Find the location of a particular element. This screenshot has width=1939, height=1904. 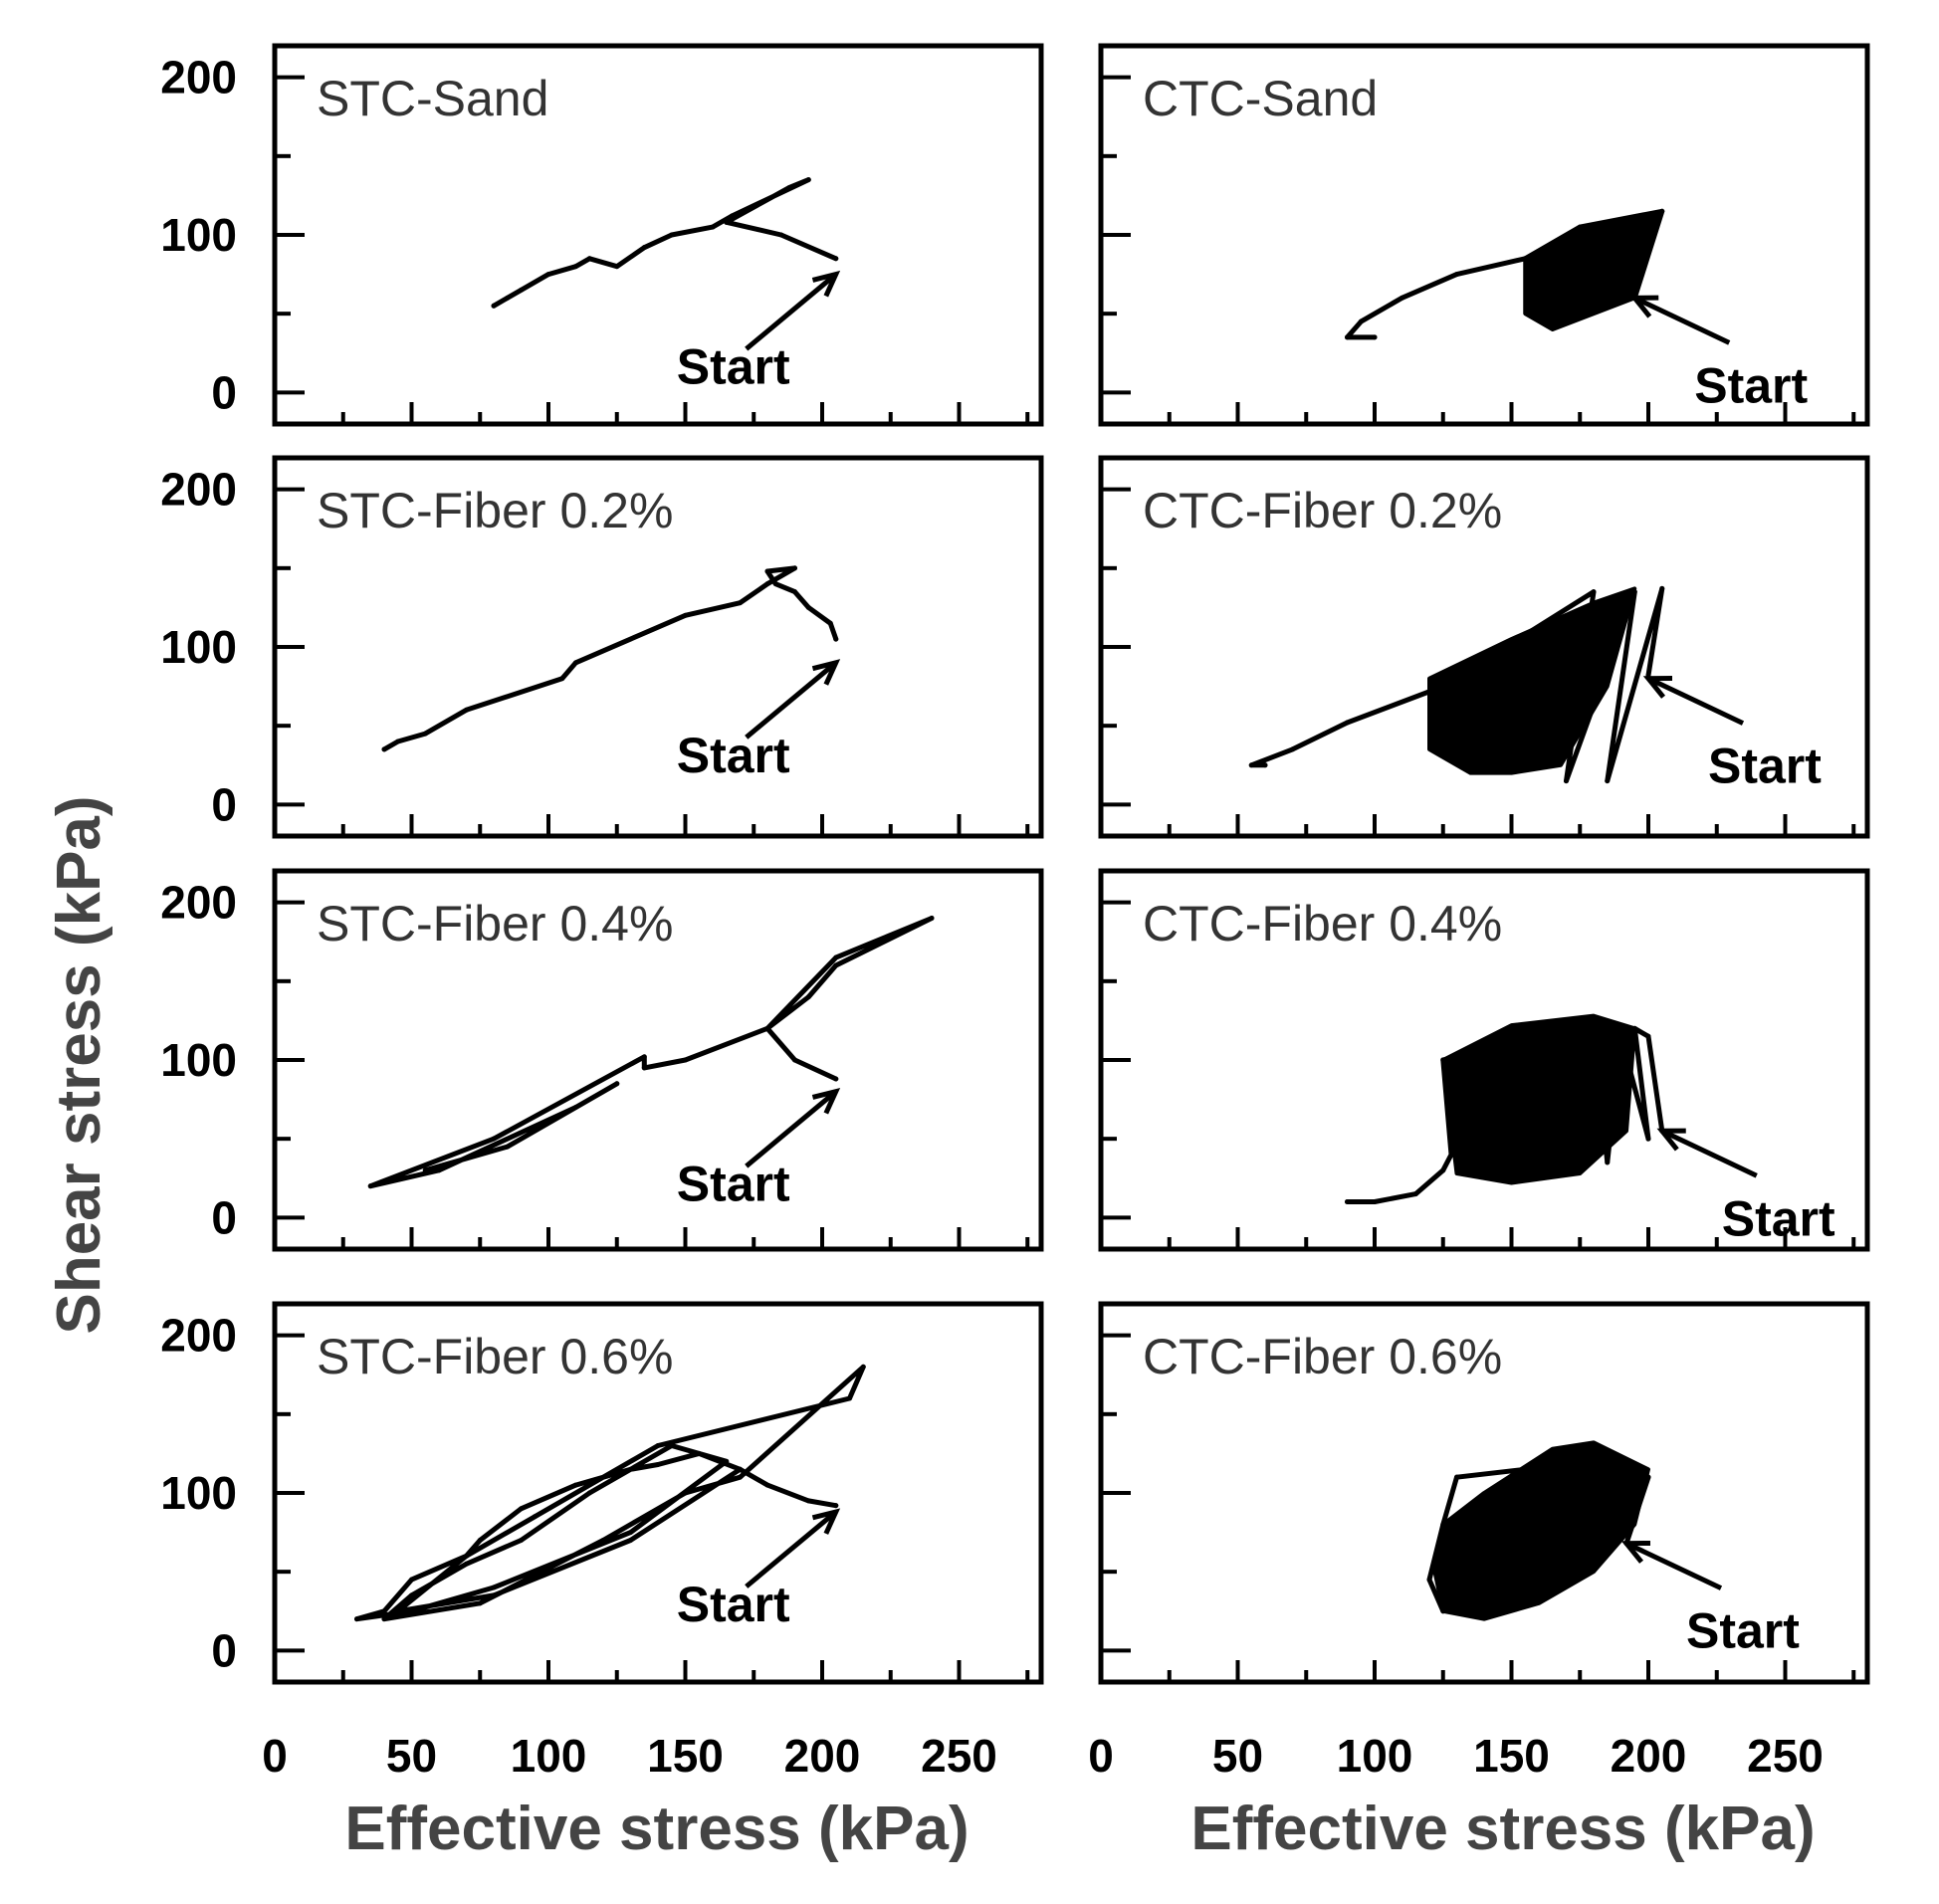

stress-path-line is located at coordinates (665, 243).